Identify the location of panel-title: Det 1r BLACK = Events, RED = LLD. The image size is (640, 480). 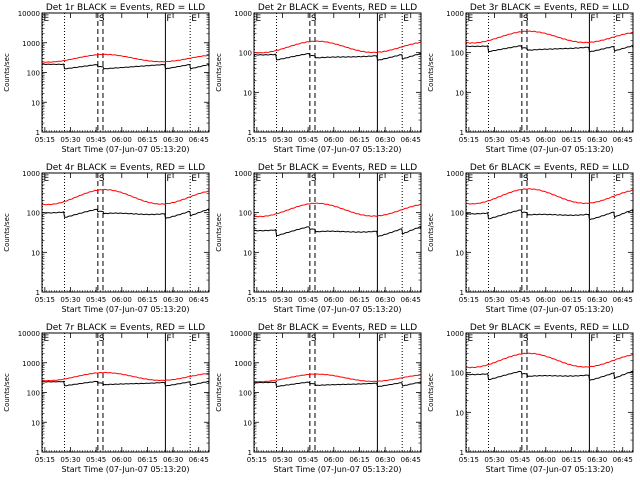
(125, 8).